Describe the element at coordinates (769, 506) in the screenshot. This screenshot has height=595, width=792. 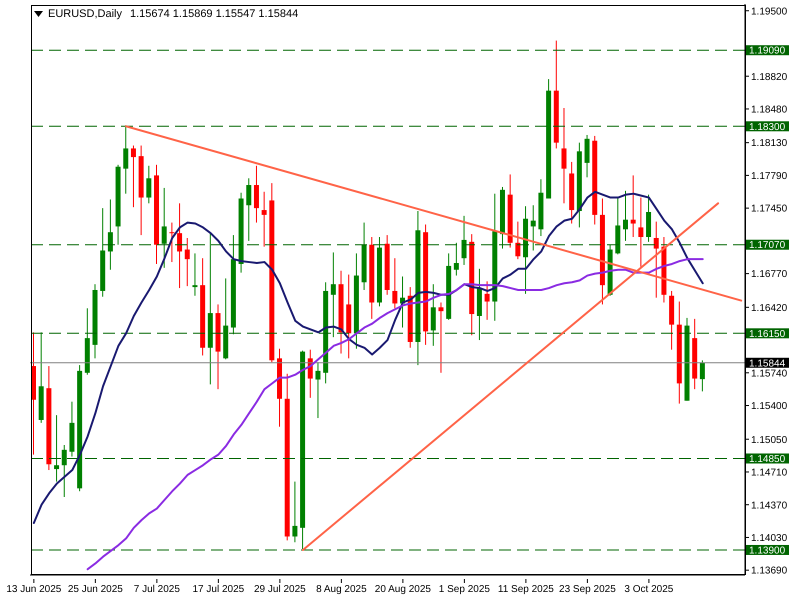
I see `y-tick-label: 1.14370` at that location.